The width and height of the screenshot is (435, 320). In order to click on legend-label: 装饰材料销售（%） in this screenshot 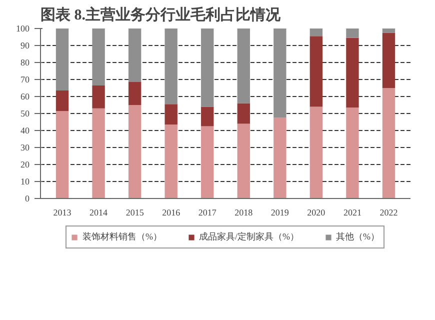, I will do `click(122, 237)`.